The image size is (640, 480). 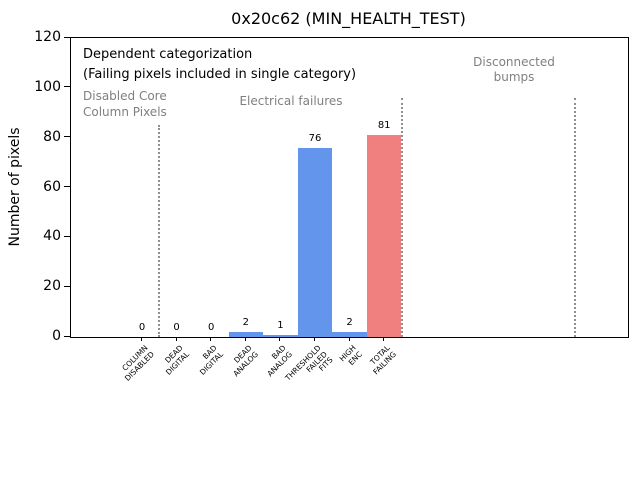 I want to click on region-label-line: Electrical failures, so click(x=291, y=101).